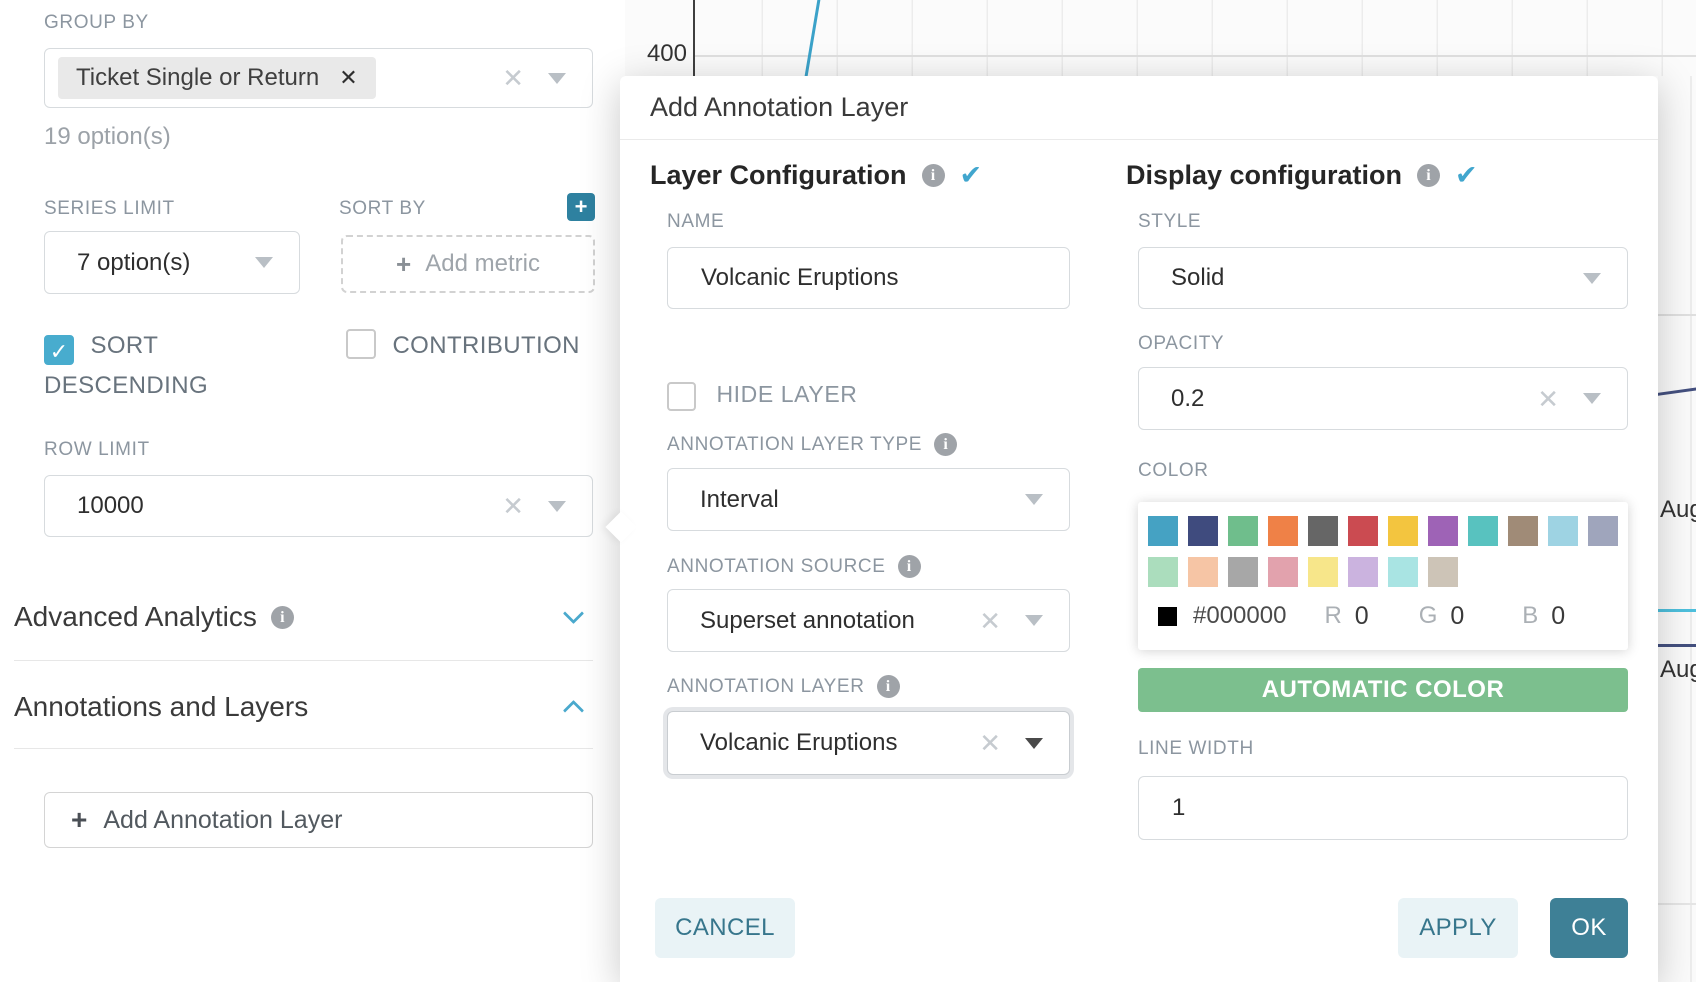  Describe the element at coordinates (581, 207) in the screenshot. I see `add-metric-plus-button: +` at that location.